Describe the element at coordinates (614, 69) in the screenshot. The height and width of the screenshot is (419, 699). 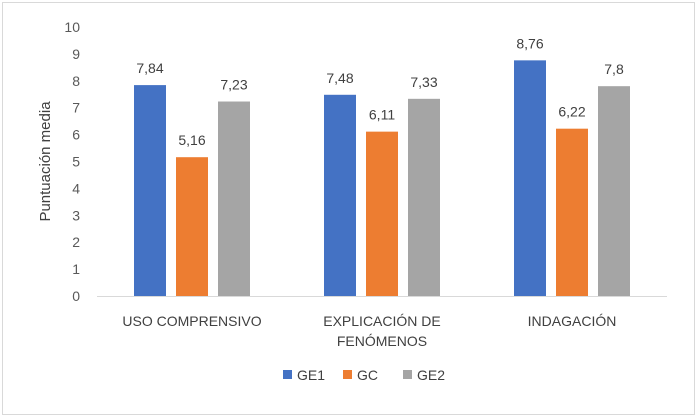
I see `data-label: 7,8` at that location.